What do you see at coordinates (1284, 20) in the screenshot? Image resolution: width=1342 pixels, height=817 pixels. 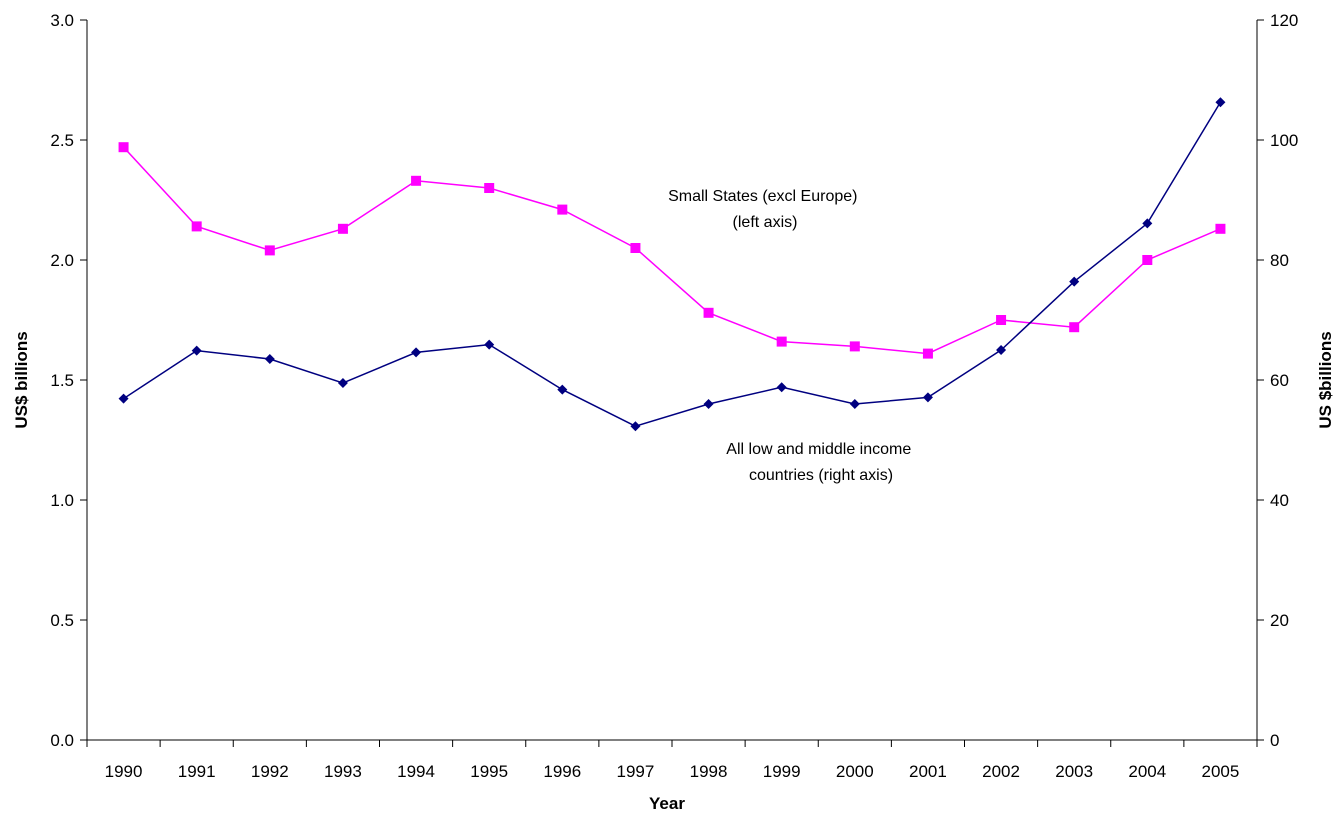 I see `right-tick-label: 120` at bounding box center [1284, 20].